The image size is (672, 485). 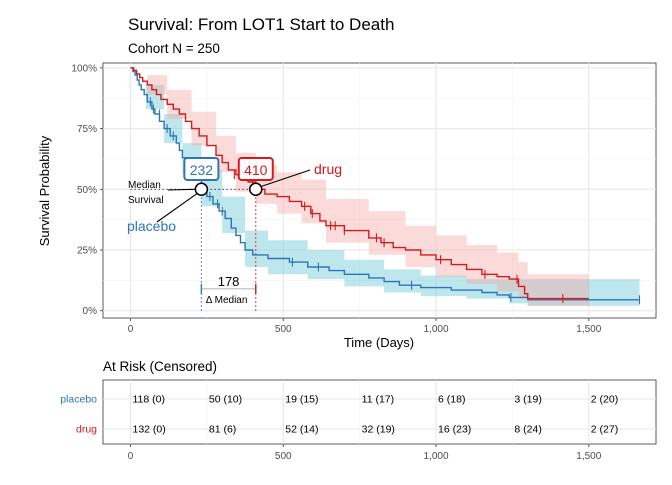 I want to click on legend-leader-drug, so click(x=286, y=178).